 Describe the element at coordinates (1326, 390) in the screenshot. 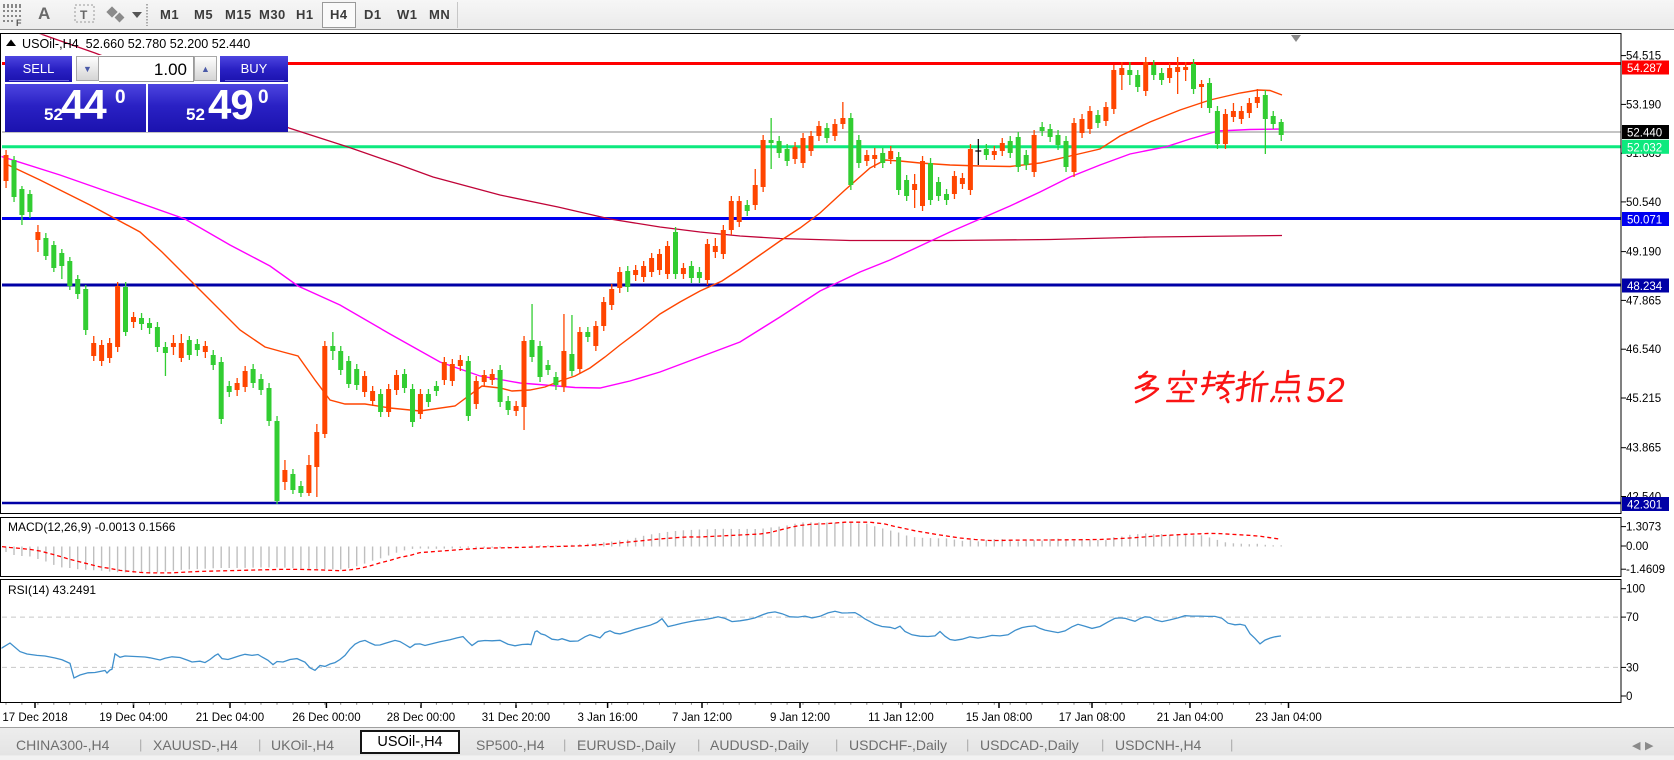

I see `svg-text: 52` at that location.